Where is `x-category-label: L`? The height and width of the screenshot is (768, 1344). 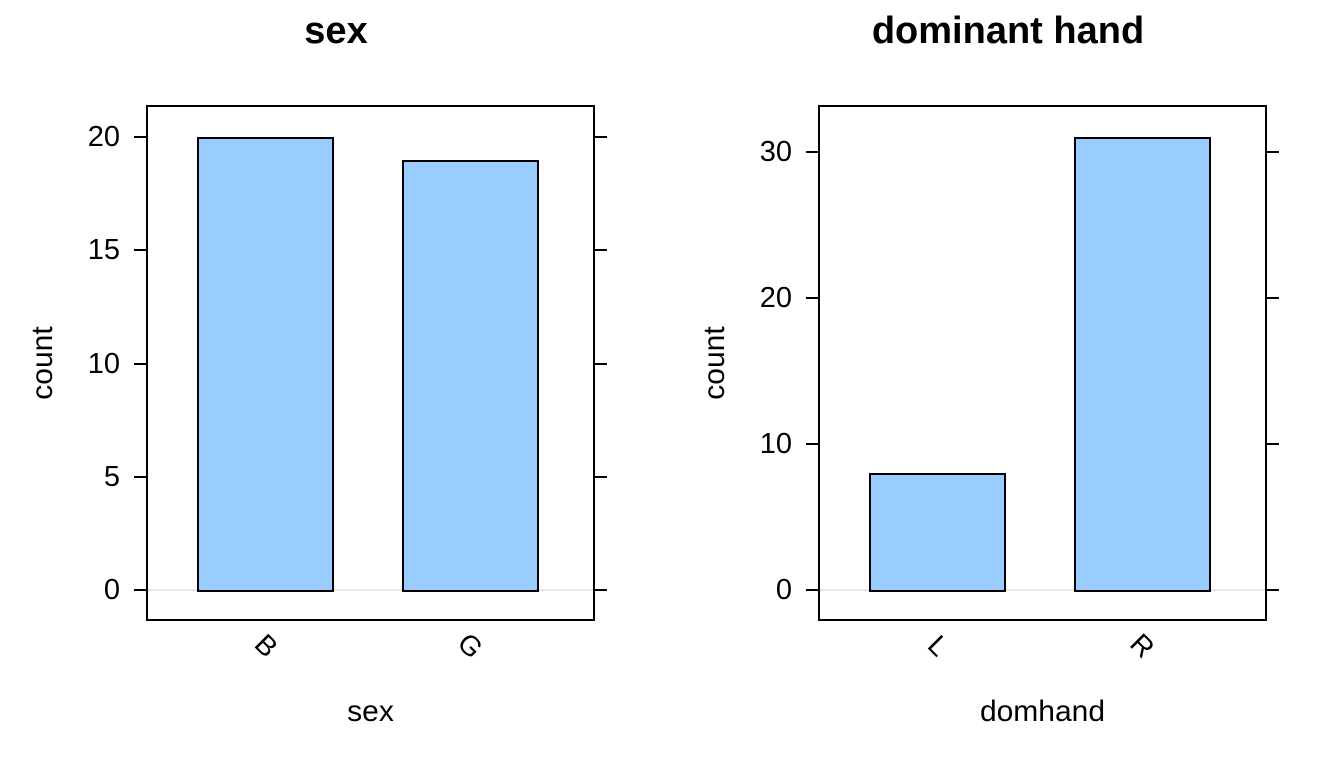 x-category-label: L is located at coordinates (938, 646).